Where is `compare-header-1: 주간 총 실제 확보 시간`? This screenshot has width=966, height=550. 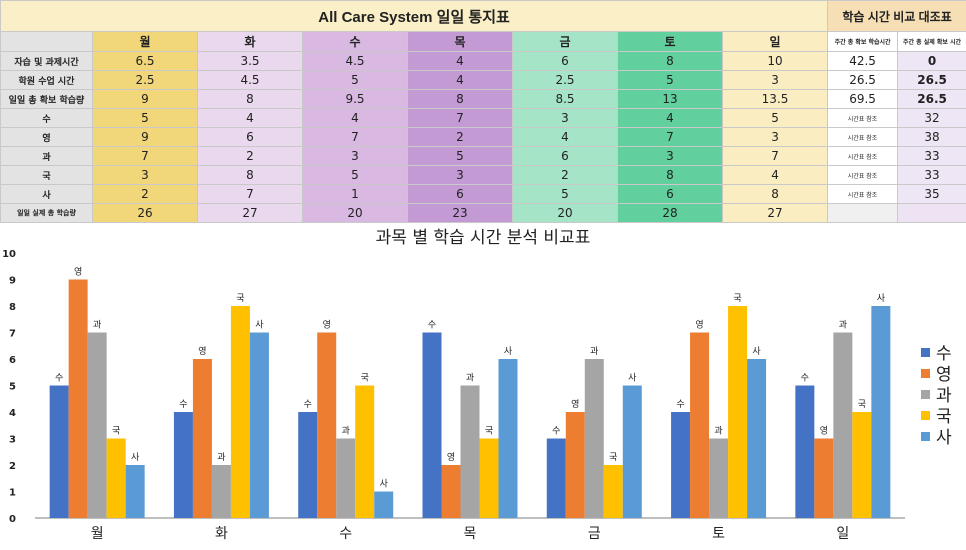
compare-header-1: 주간 총 실제 확보 시간 is located at coordinates (932, 42).